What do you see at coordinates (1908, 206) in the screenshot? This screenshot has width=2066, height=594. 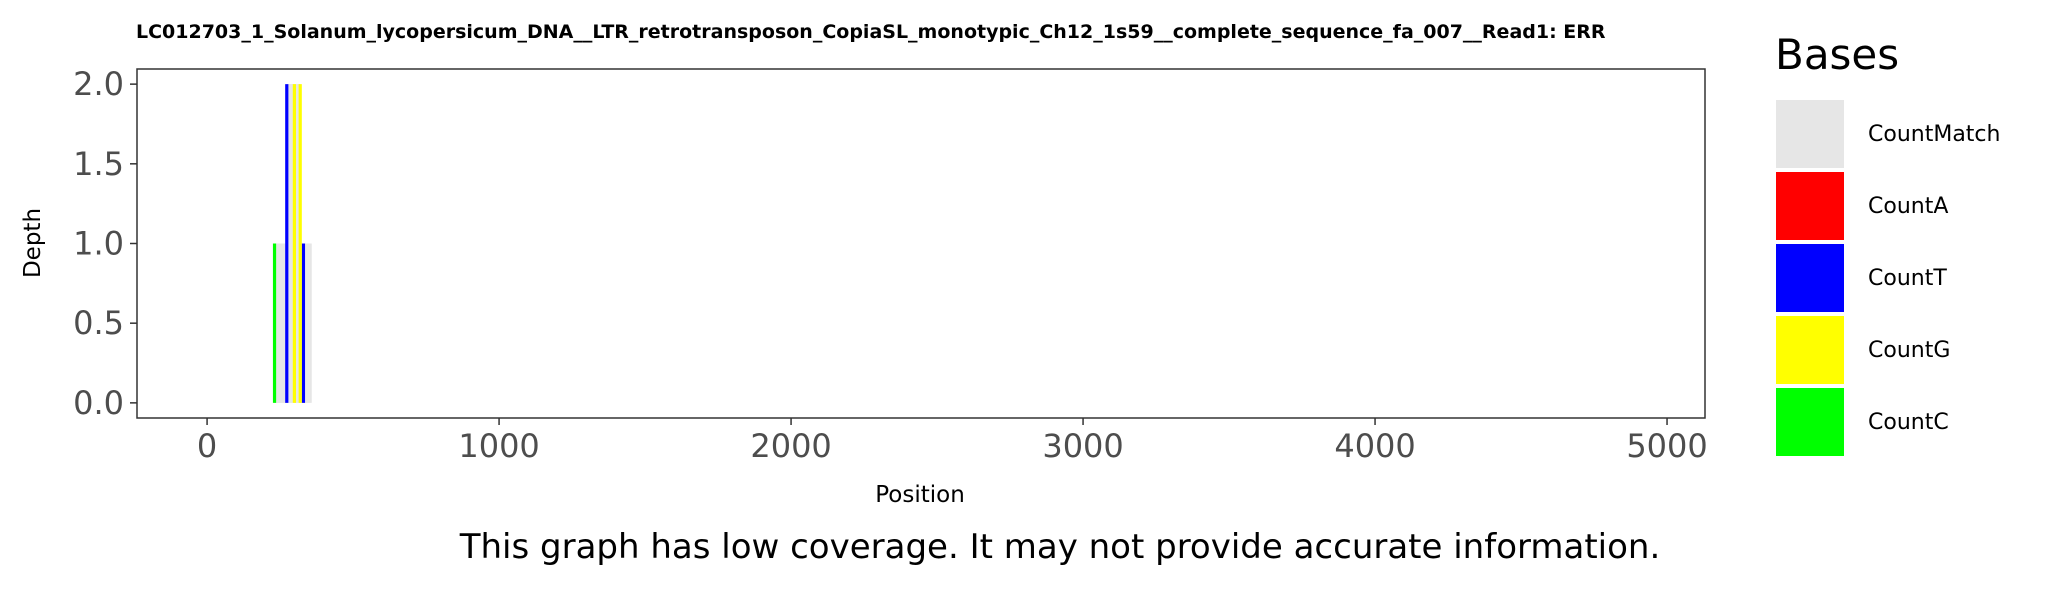 I see `legend-label-counta: CountA` at bounding box center [1908, 206].